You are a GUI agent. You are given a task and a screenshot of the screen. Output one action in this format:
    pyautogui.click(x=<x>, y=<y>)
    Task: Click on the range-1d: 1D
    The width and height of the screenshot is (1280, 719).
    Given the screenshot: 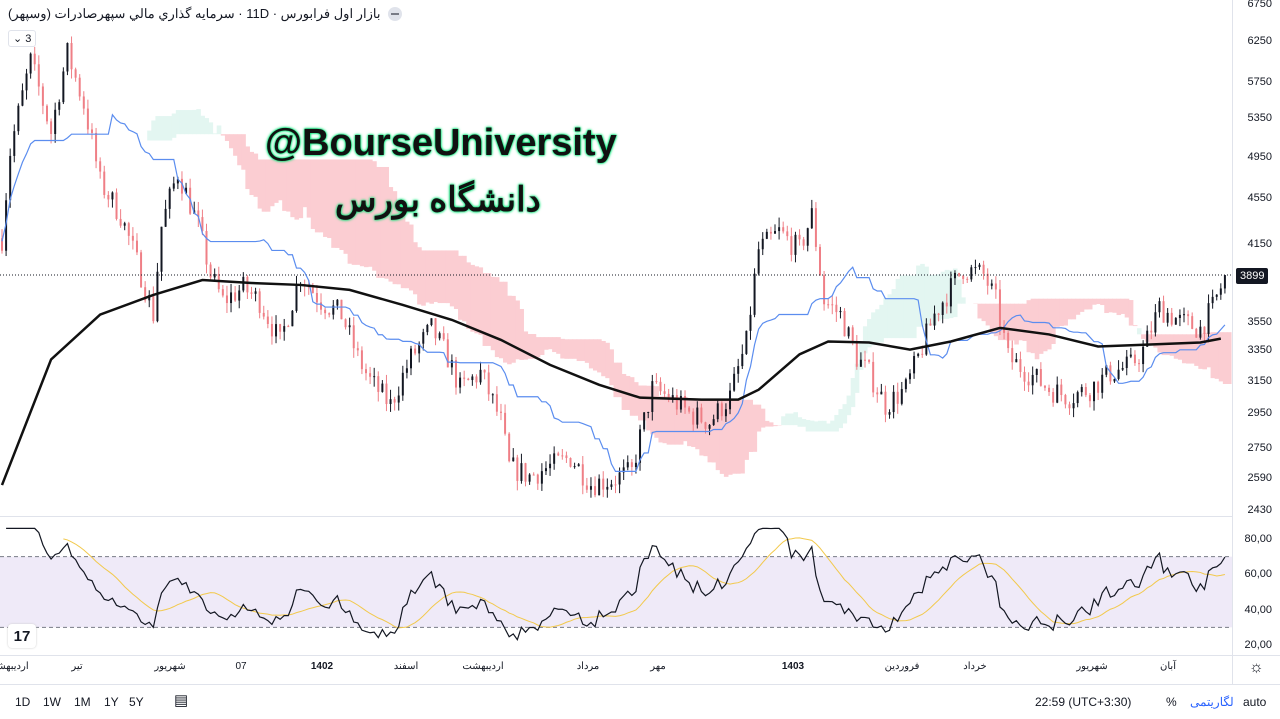 What is the action you would take?
    pyautogui.click(x=23, y=702)
    